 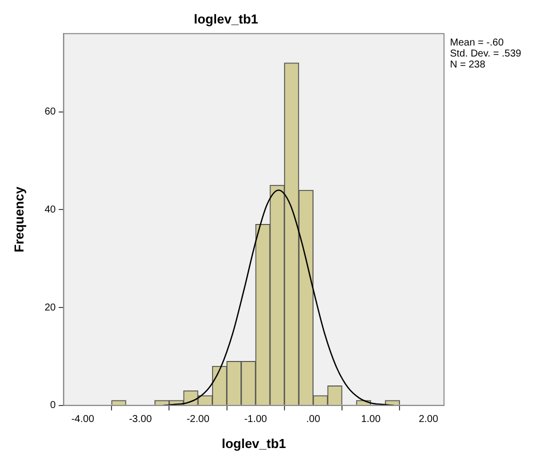 I want to click on text: N = 238, so click(x=468, y=64).